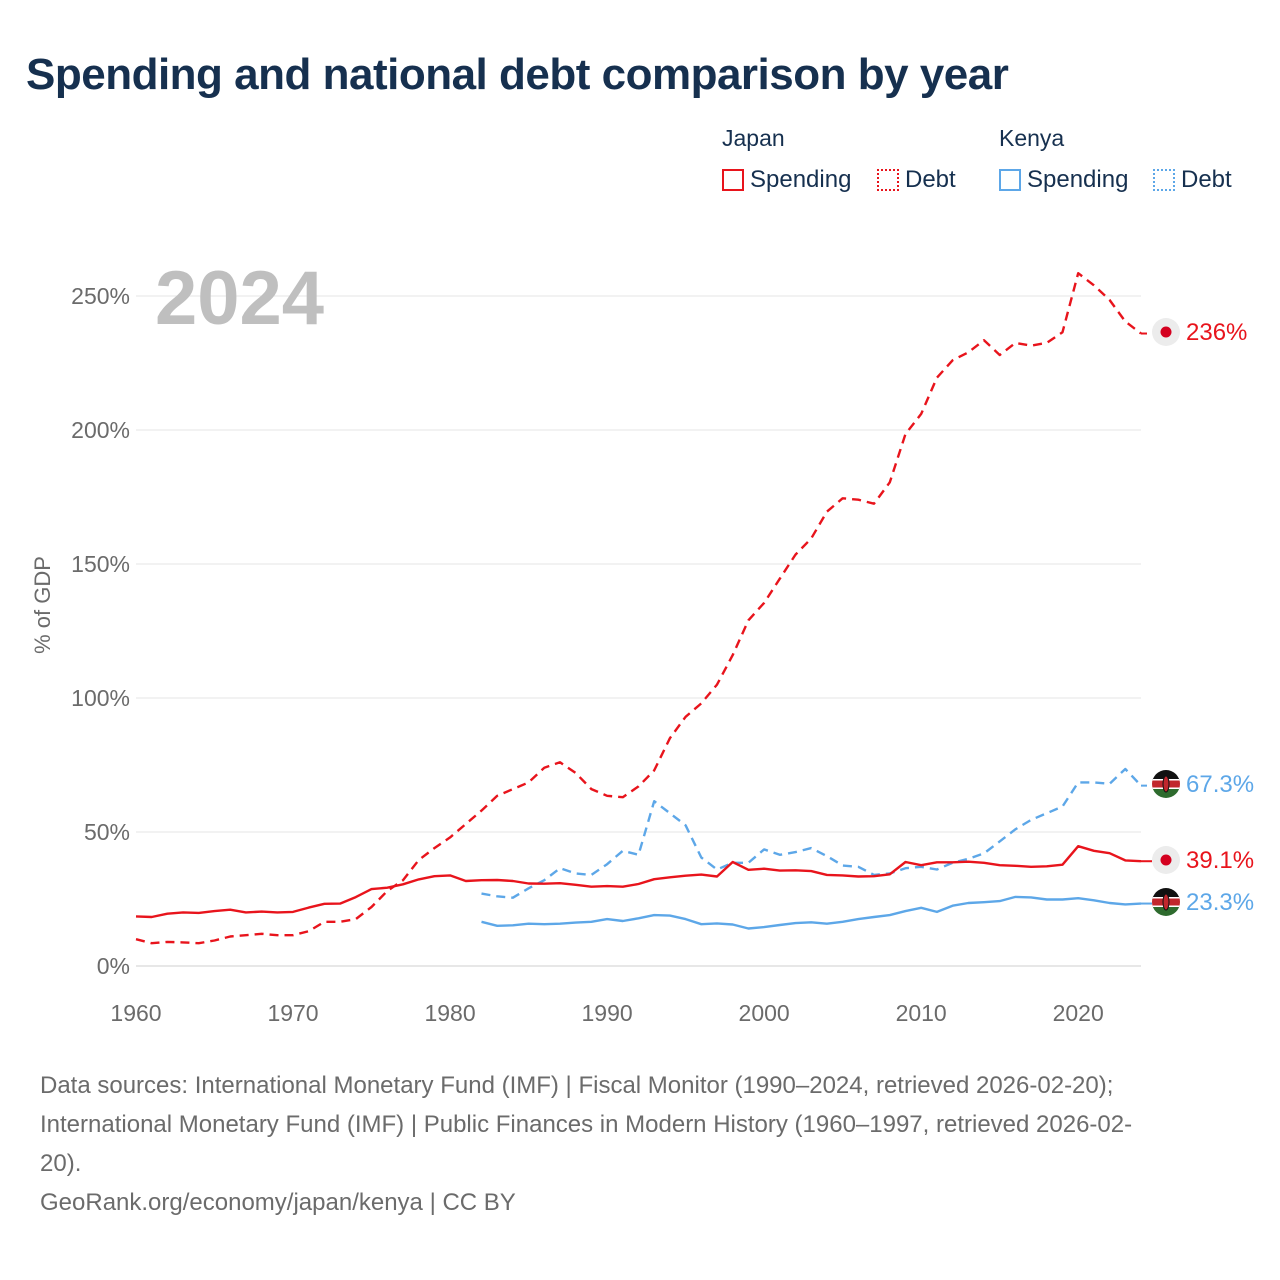 The image size is (1280, 1280). I want to click on legend-item-kenya-spending: Spending, so click(1063, 180).